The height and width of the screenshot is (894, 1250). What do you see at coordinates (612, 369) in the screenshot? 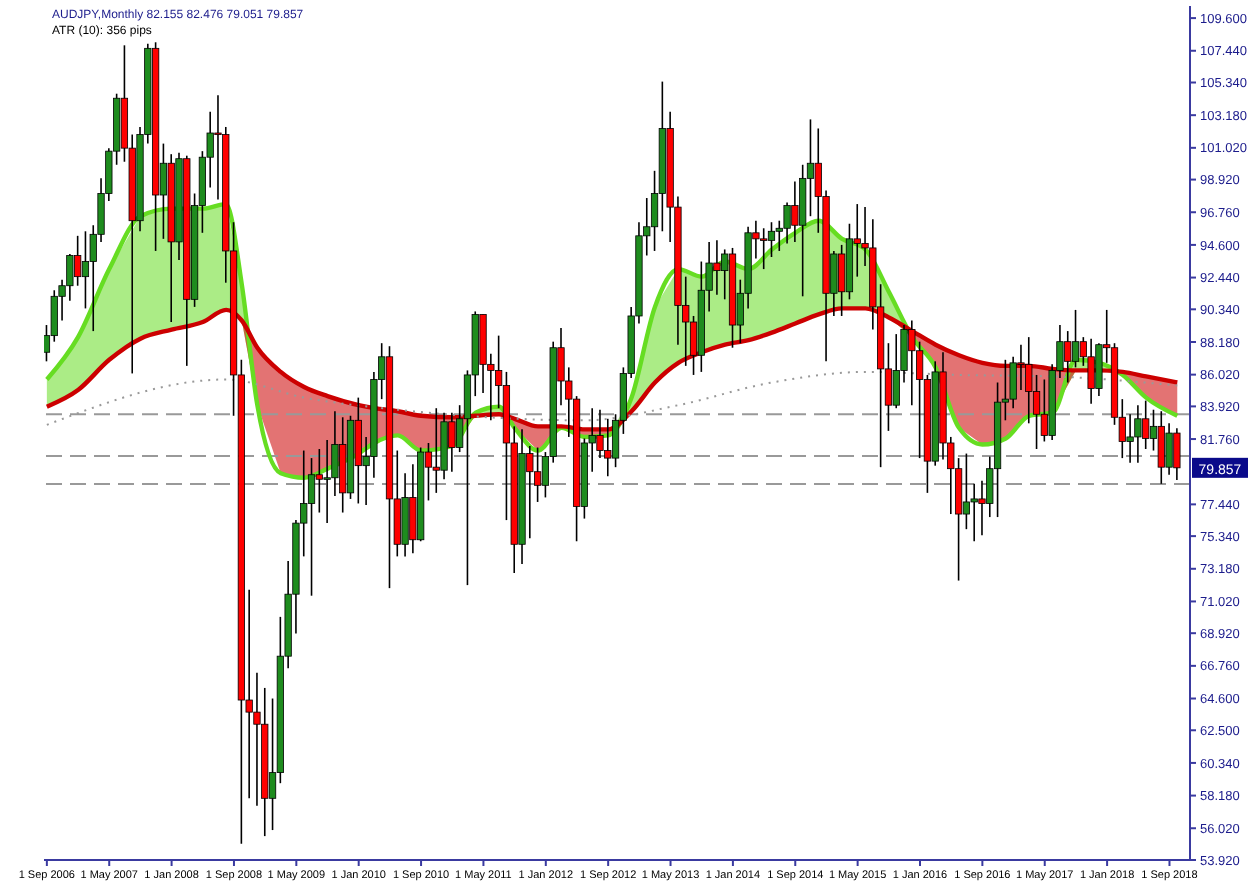
I see `line-series` at bounding box center [612, 369].